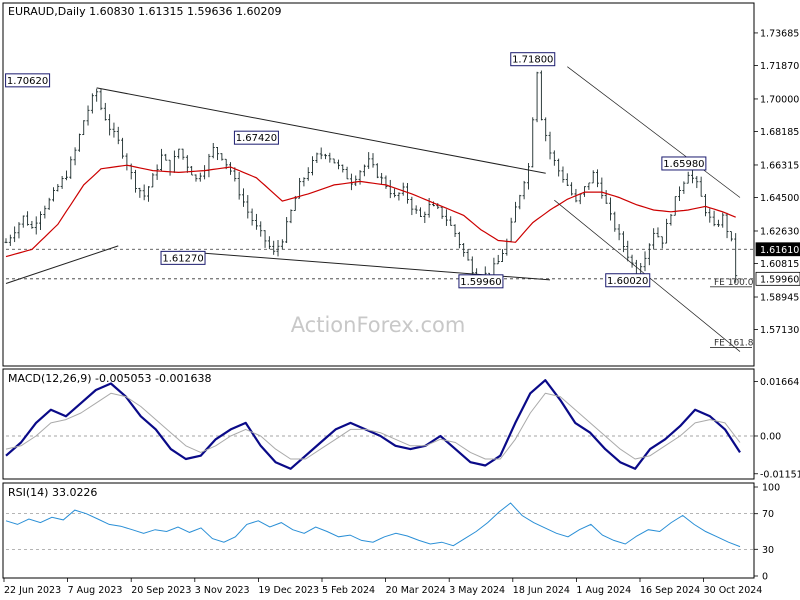  Describe the element at coordinates (779, 382) in the screenshot. I see `macd-tick-label: 0.01664` at that location.